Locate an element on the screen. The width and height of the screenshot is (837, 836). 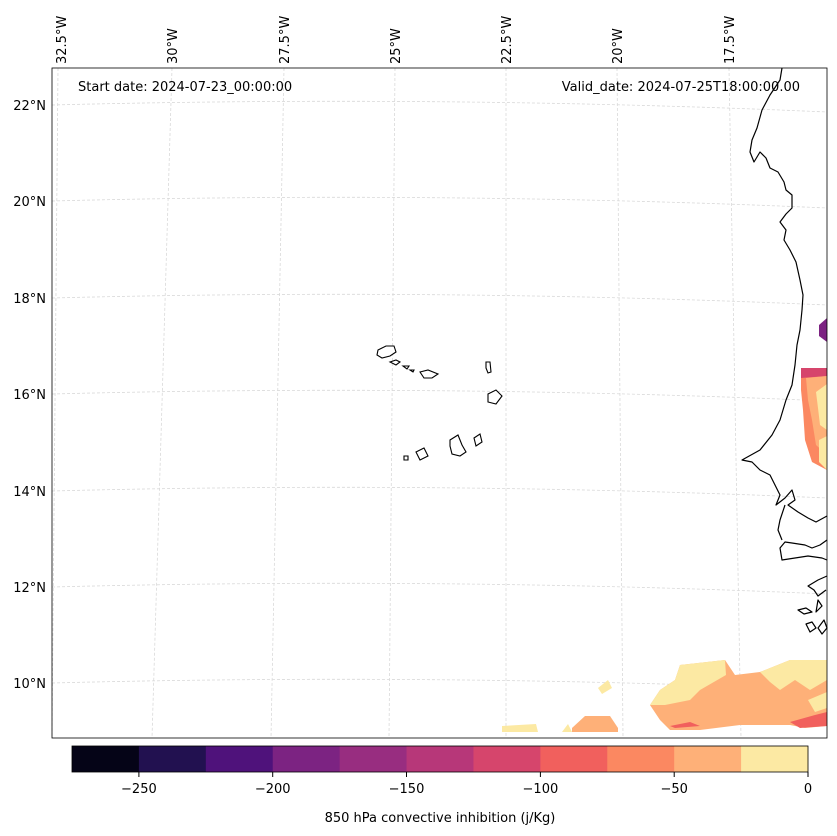
colorbar-tick-label: −150 is located at coordinates (407, 789).